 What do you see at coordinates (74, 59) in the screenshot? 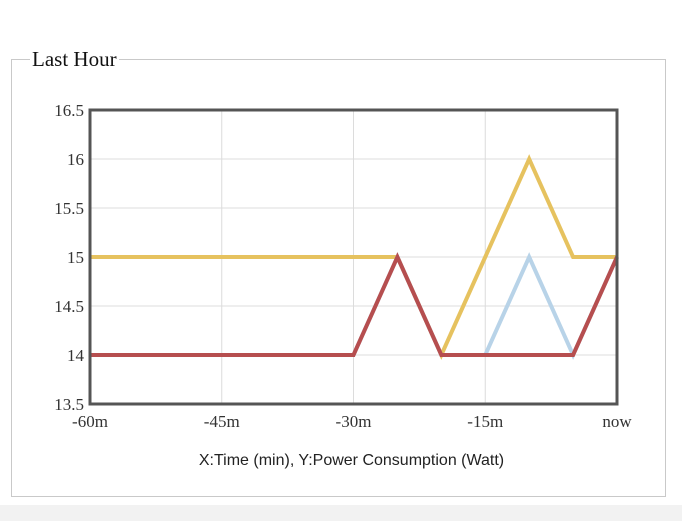
I see `panel-title: Last Hour` at bounding box center [74, 59].